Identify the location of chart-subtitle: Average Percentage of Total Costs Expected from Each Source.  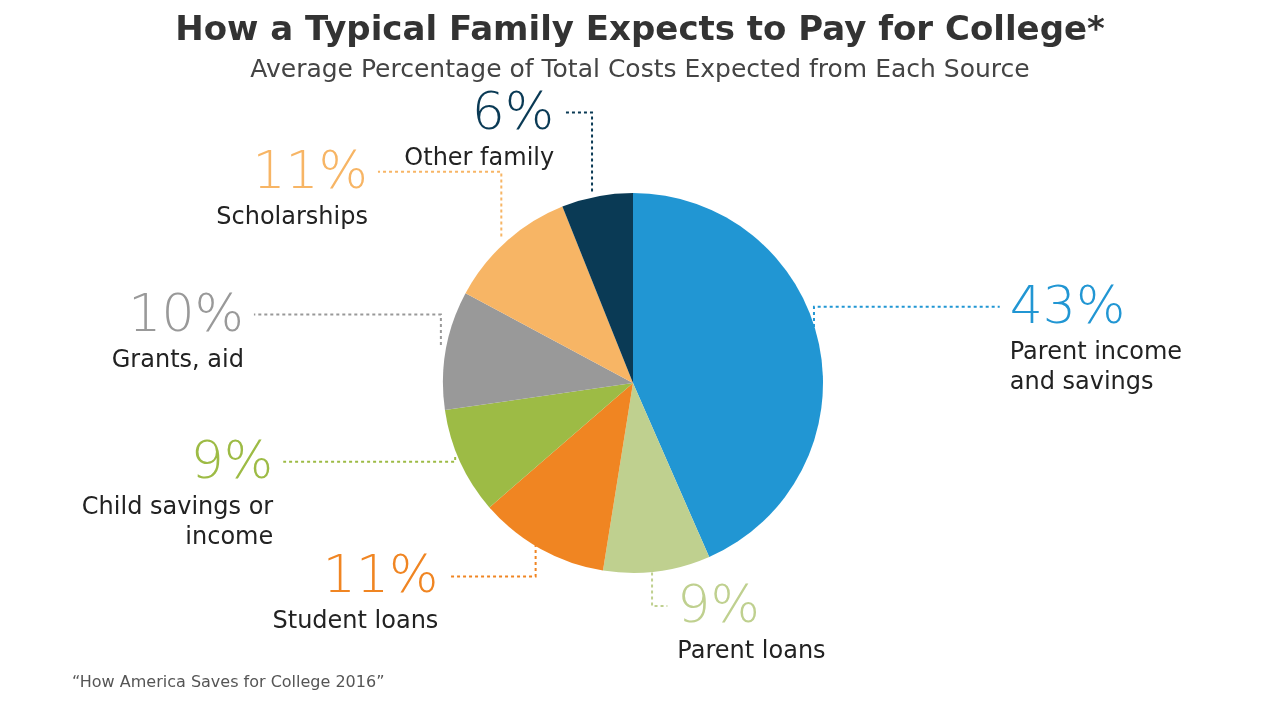
(640, 68).